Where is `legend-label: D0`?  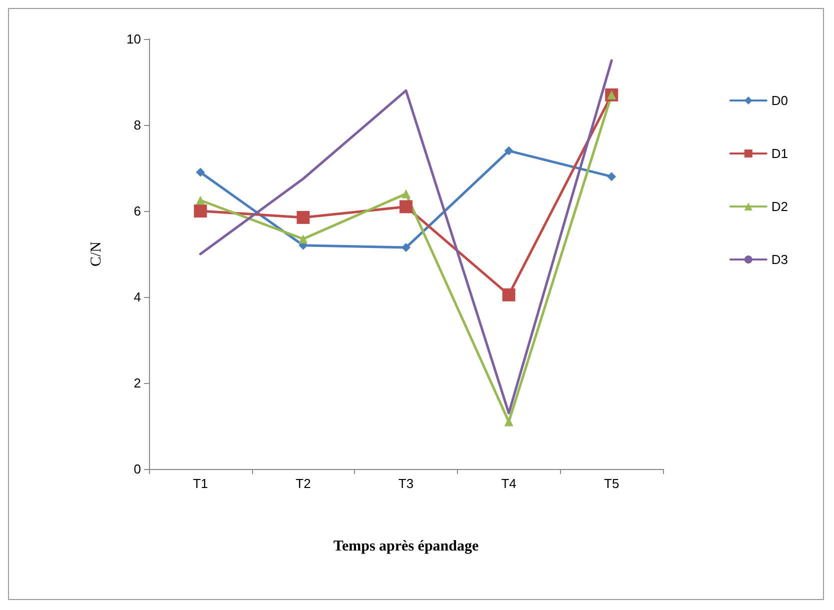
legend-label: D0 is located at coordinates (779, 100).